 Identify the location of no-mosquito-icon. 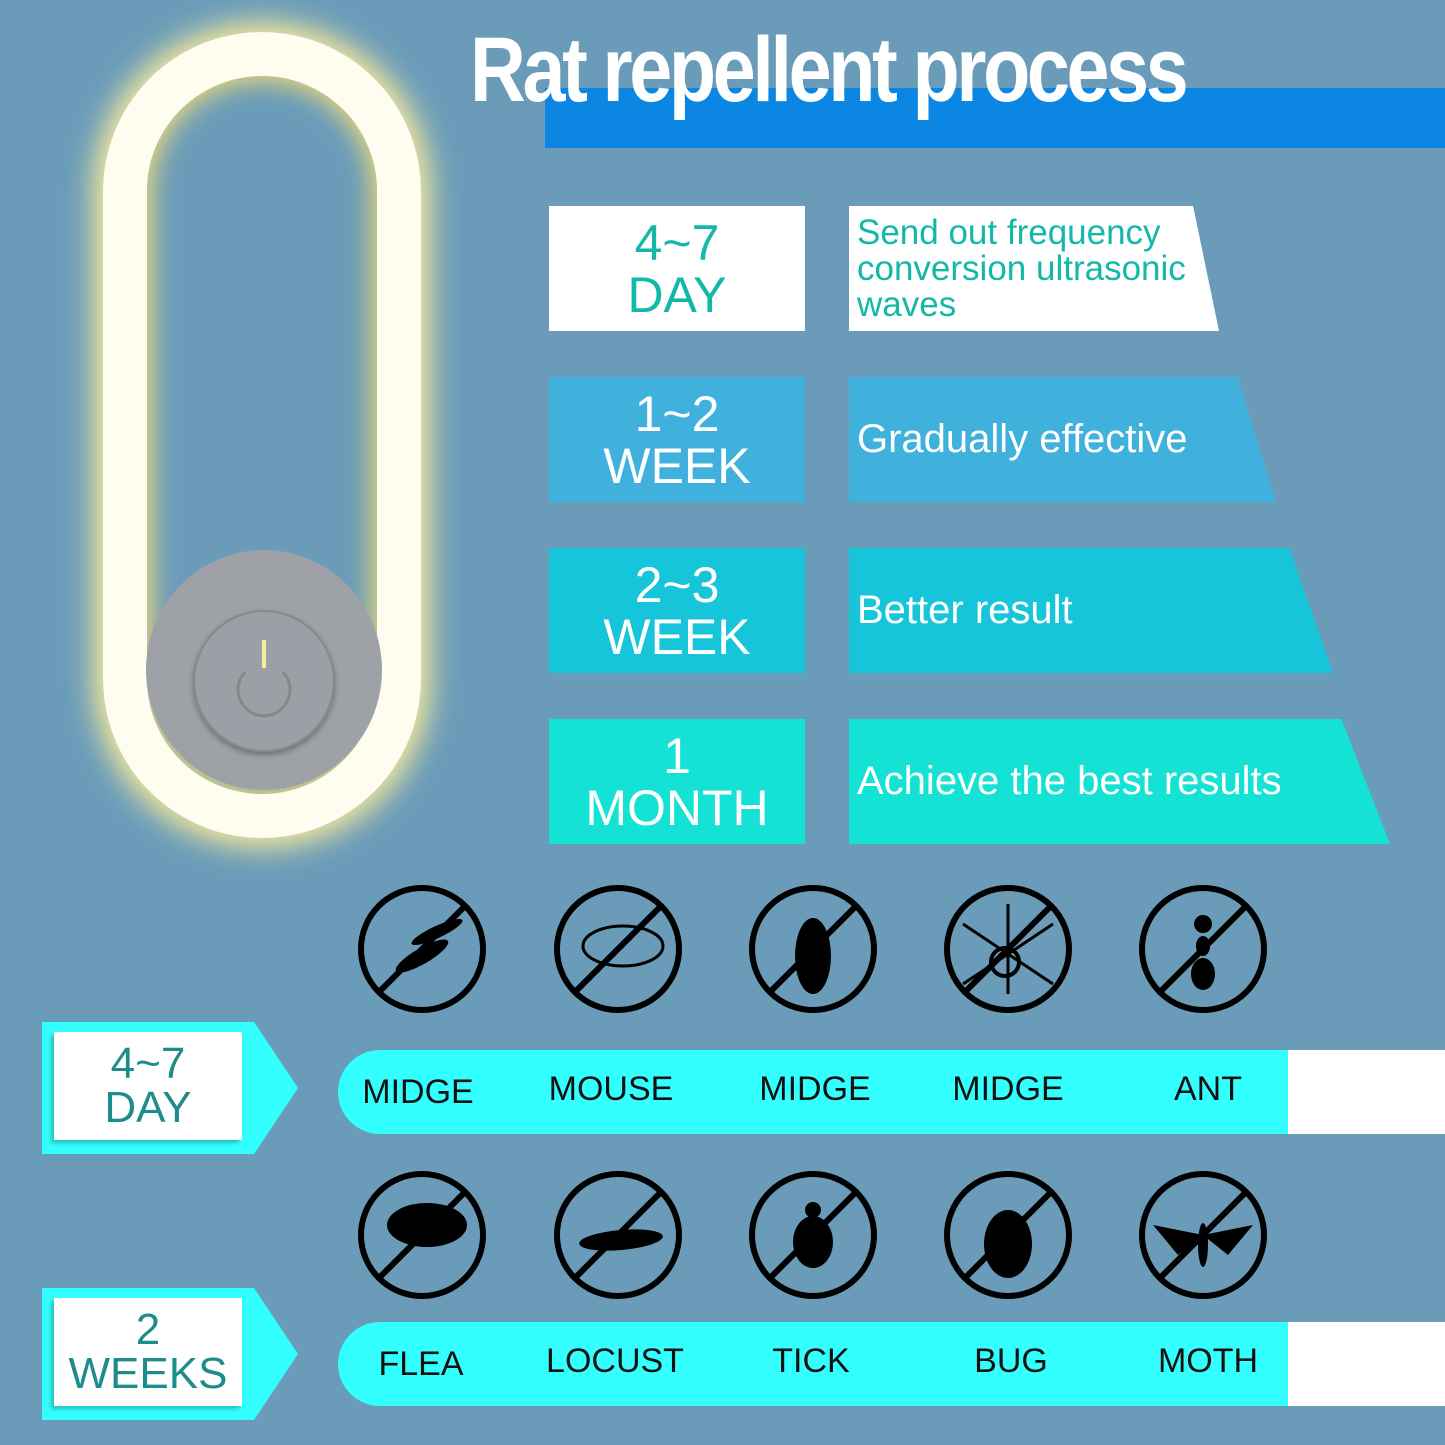
(422, 949).